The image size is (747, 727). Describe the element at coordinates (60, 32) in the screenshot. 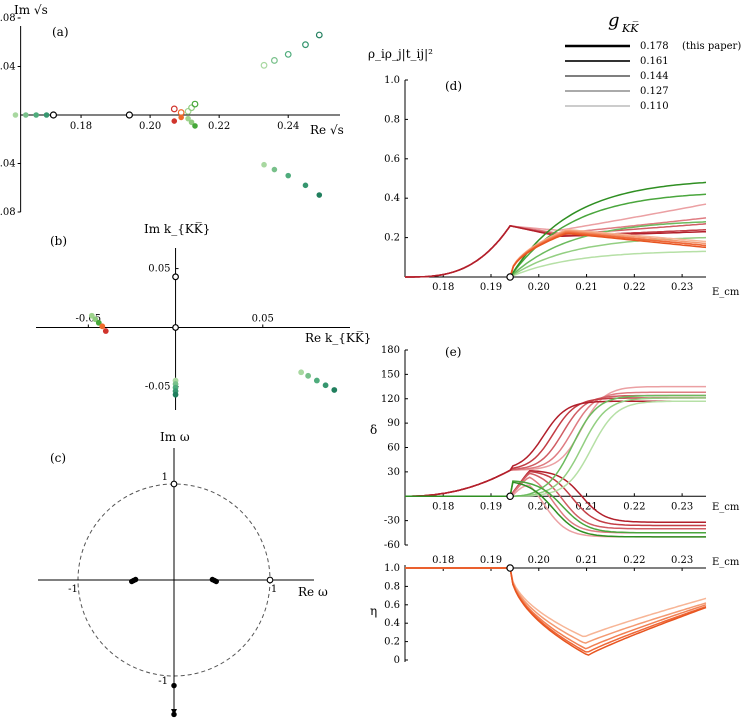

I see `panel-a-label: (a)` at that location.